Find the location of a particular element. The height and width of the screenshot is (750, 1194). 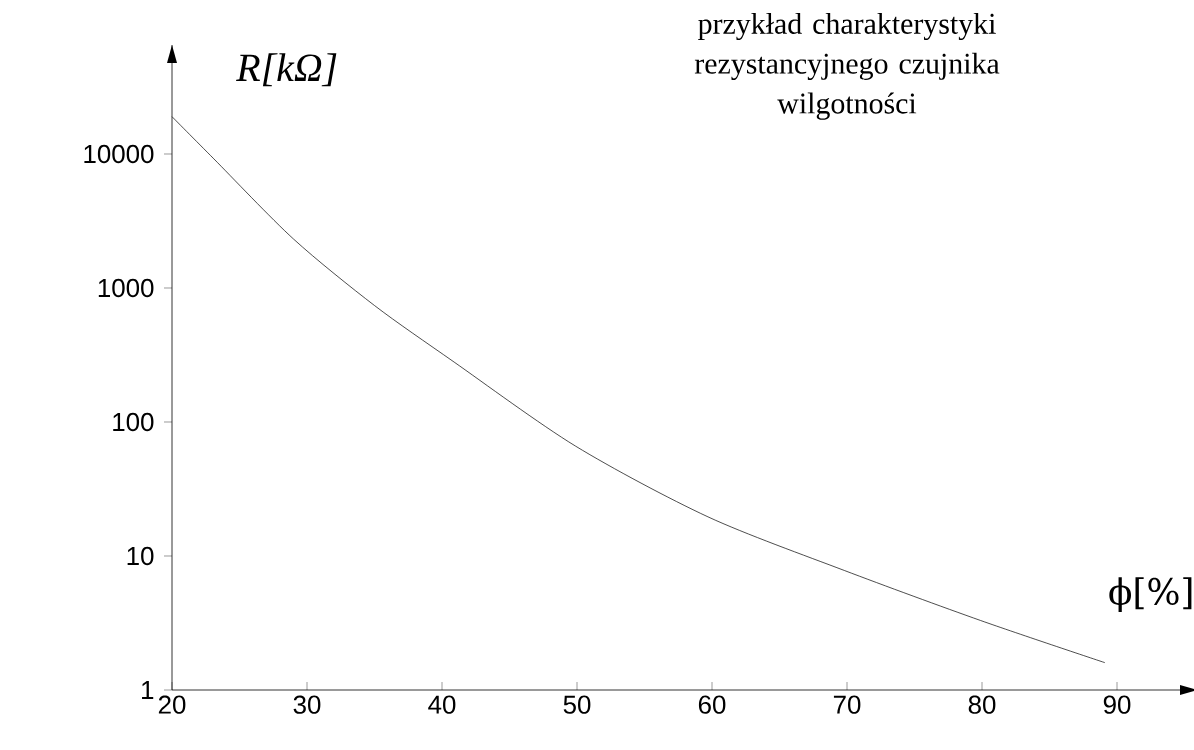

x-tick-label: 40 is located at coordinates (442, 704).